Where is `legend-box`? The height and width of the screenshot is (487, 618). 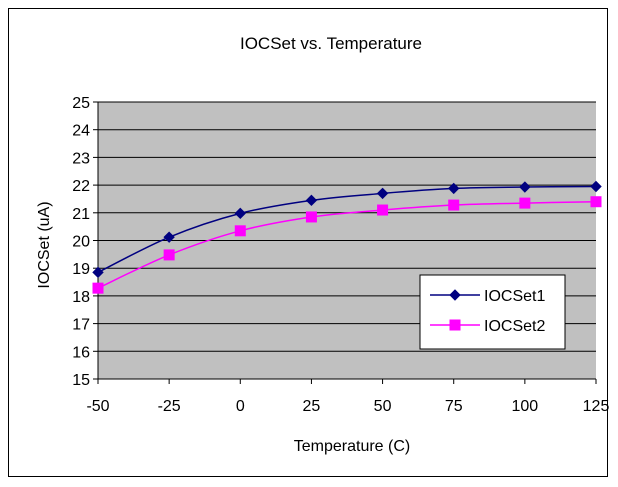
legend-box is located at coordinates (492, 312).